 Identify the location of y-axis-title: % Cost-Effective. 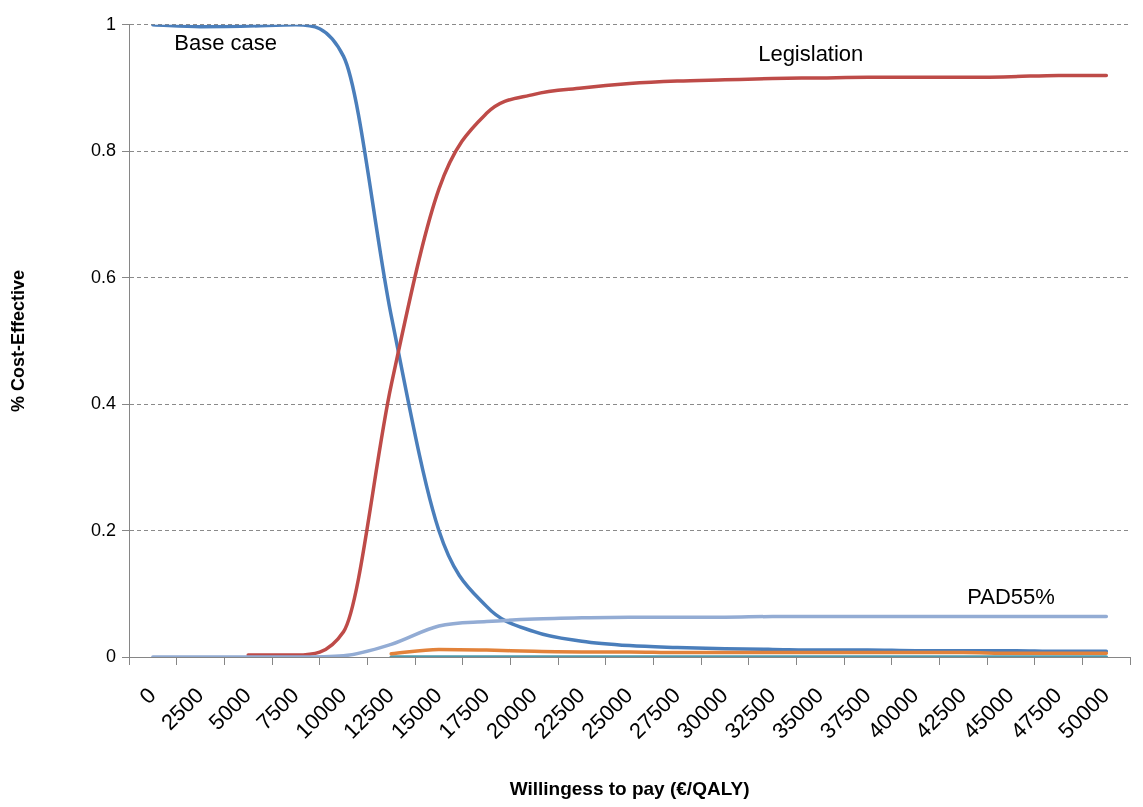
(17, 340).